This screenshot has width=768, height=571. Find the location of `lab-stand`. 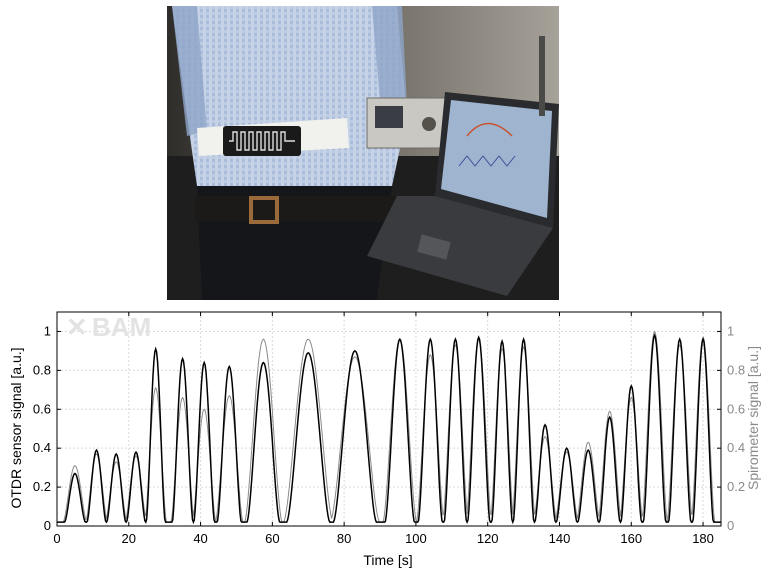

lab-stand is located at coordinates (542, 76).